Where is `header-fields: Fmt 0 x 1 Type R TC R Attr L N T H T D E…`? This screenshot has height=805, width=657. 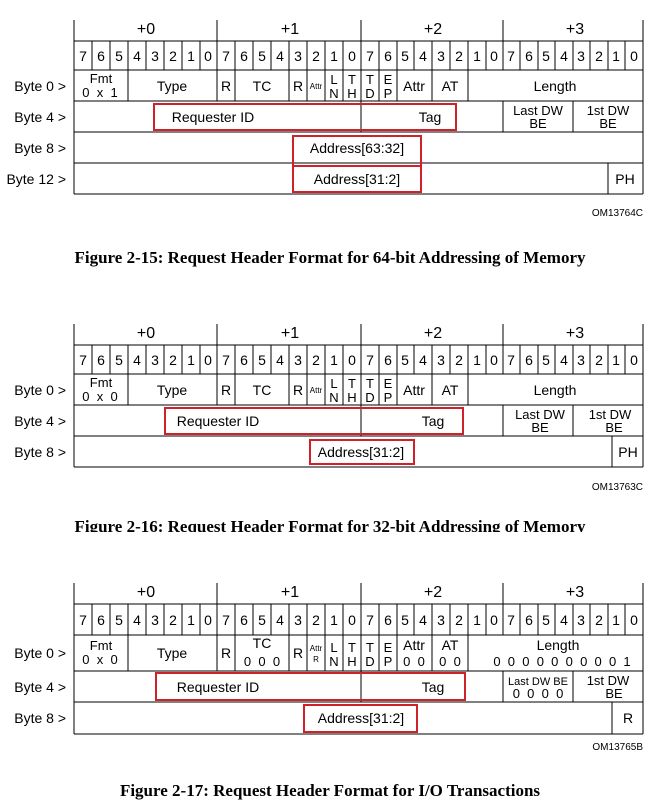
header-fields: Fmt 0 x 1 Type R TC R Attr L N T H T D E… is located at coordinates (358, 129).